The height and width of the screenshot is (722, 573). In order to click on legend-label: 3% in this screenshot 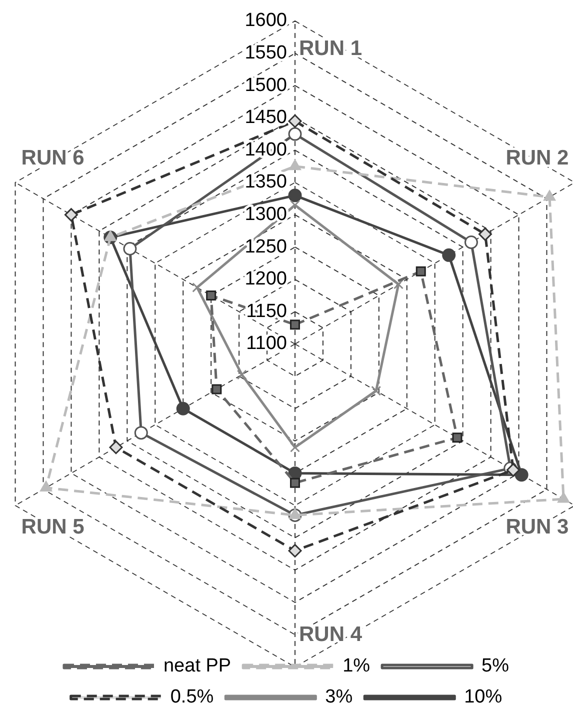, I will do `click(339, 697)`.